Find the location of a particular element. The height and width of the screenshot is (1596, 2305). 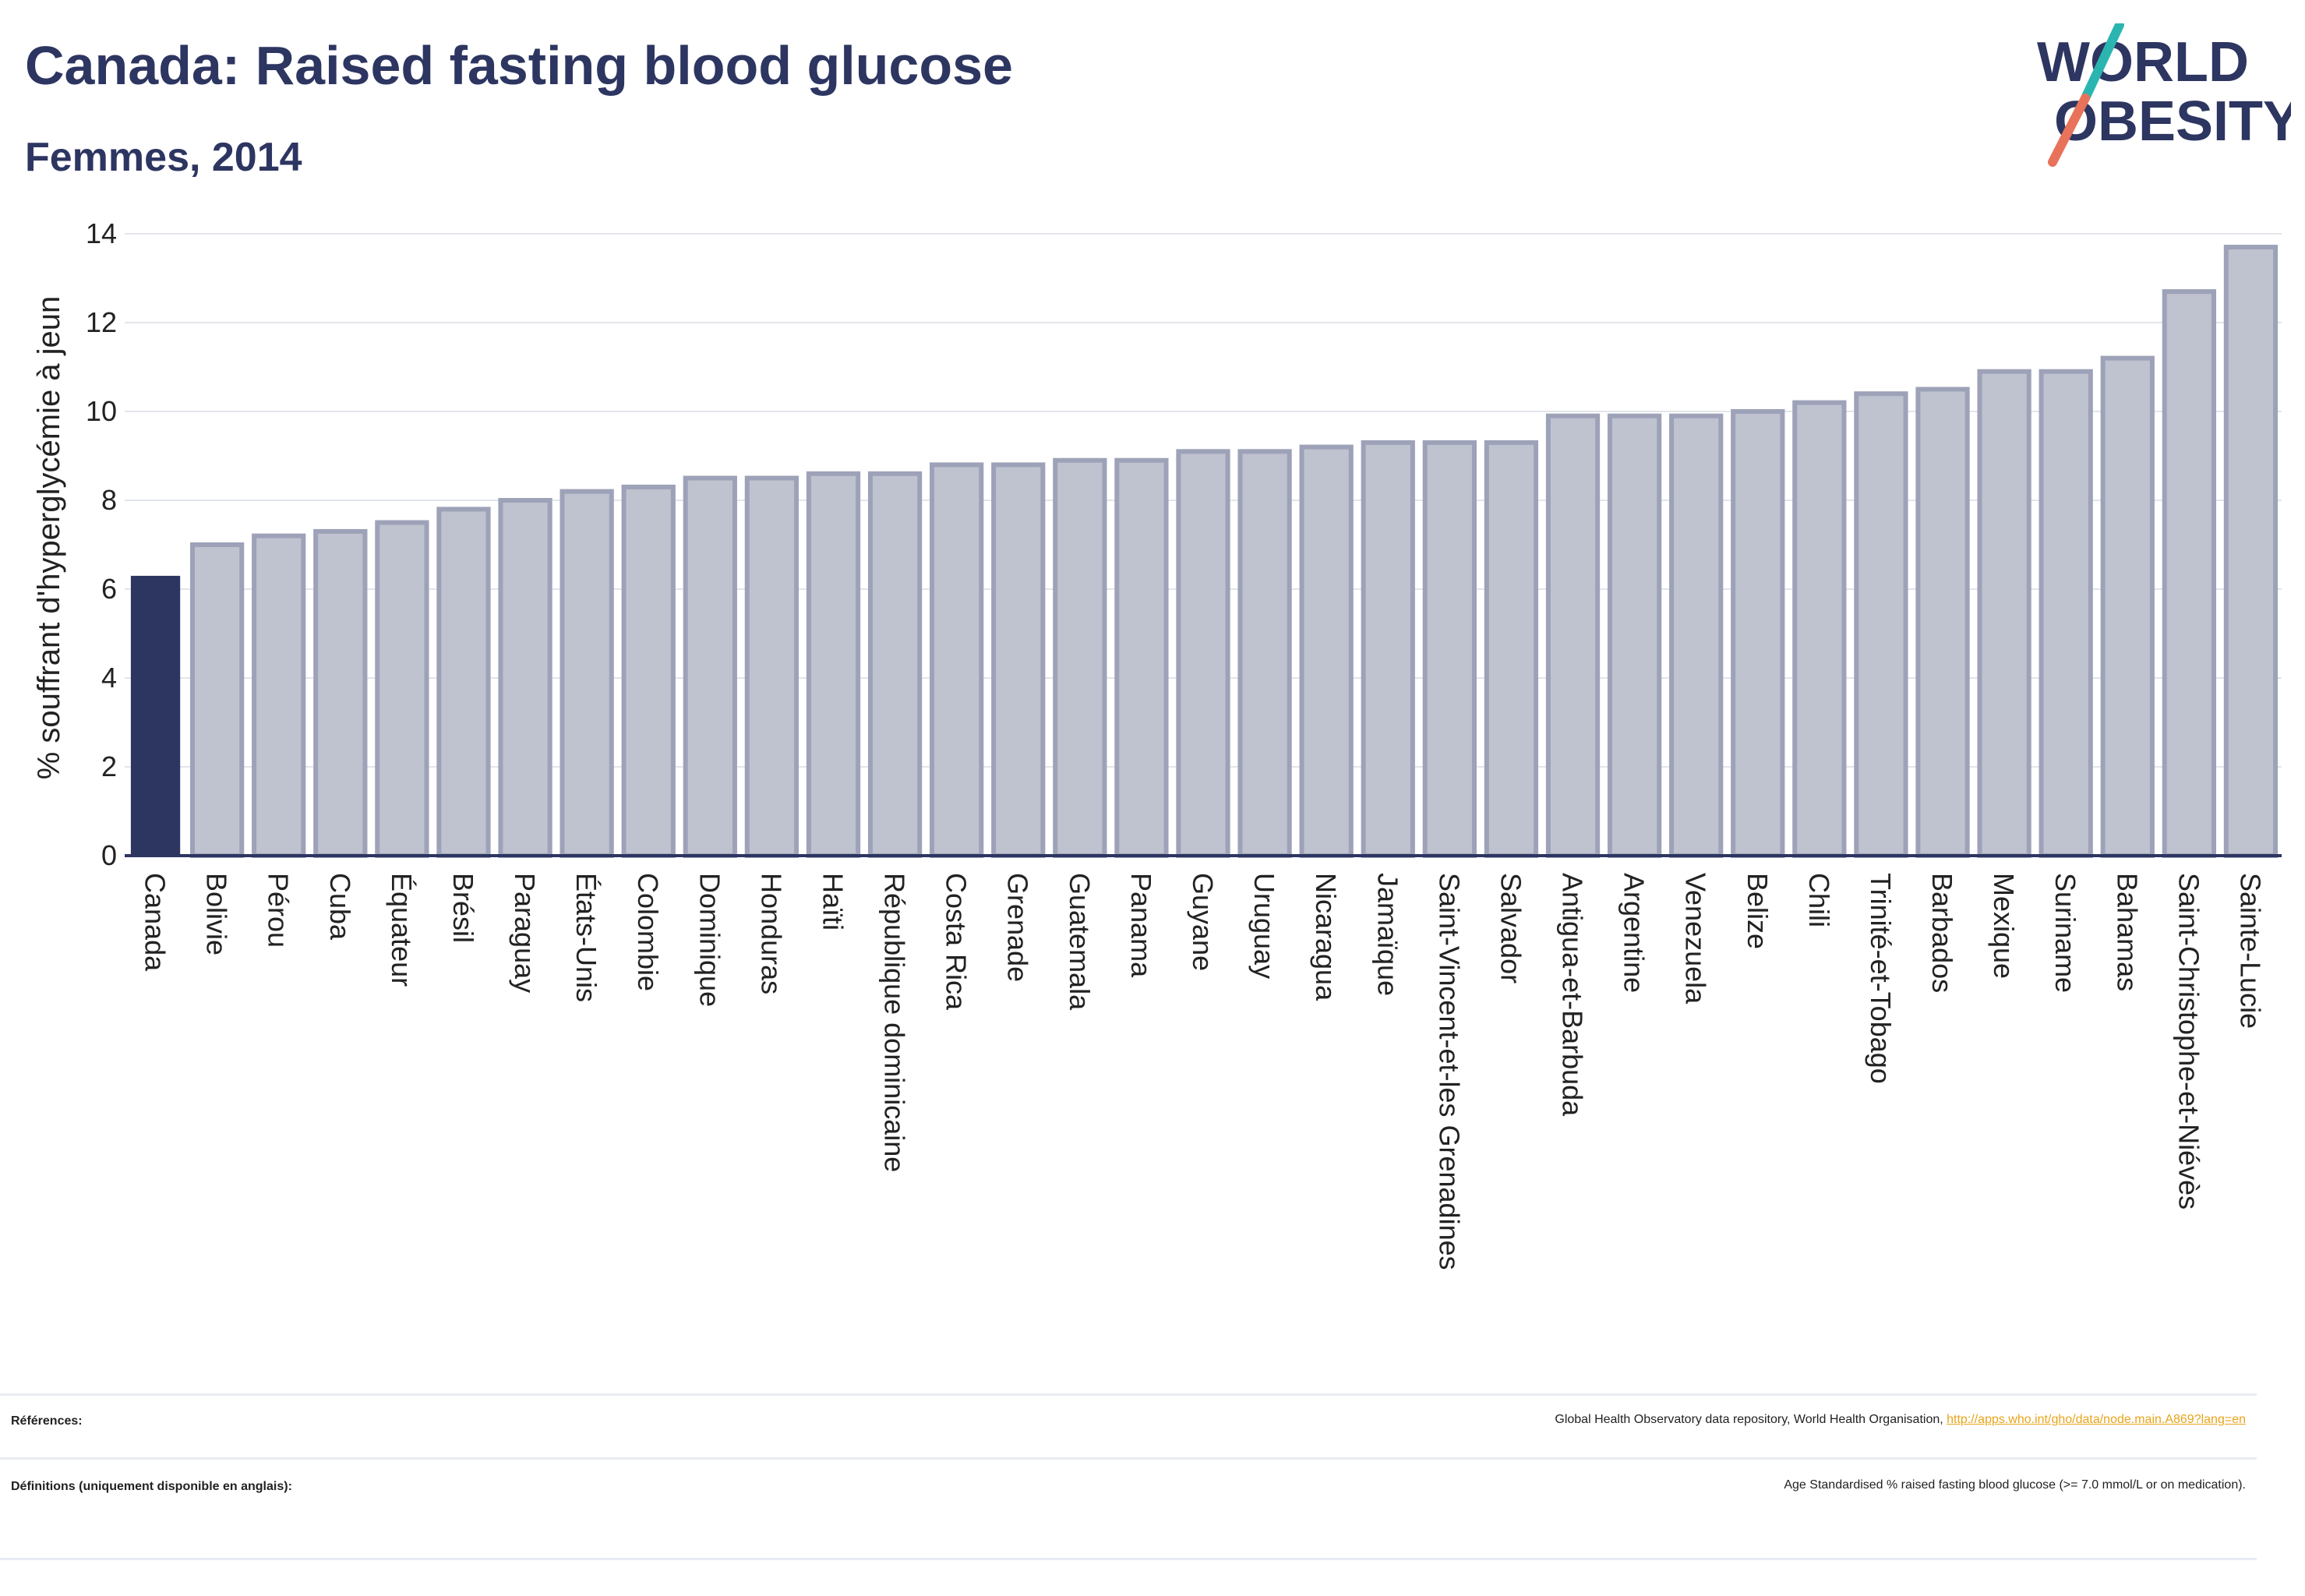

x-tick-label: Bahamas is located at coordinates (2127, 932).